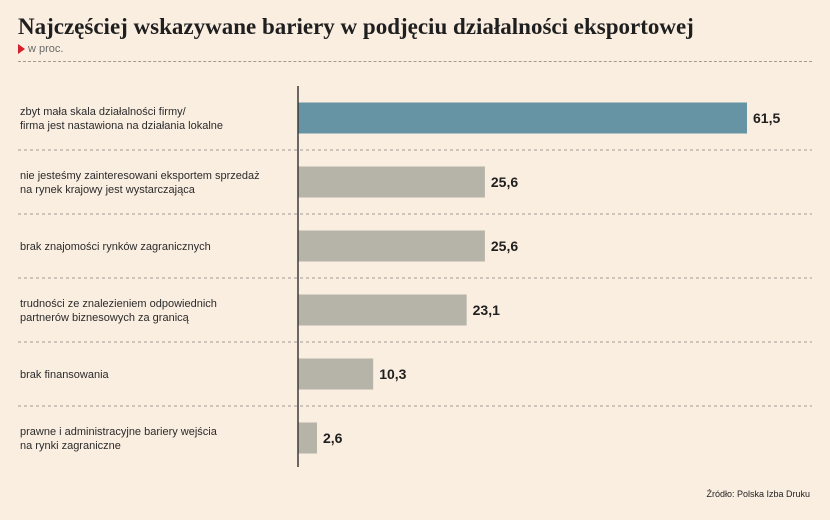  I want to click on source-note: Źródło: Polska Izba Druku, so click(758, 494).